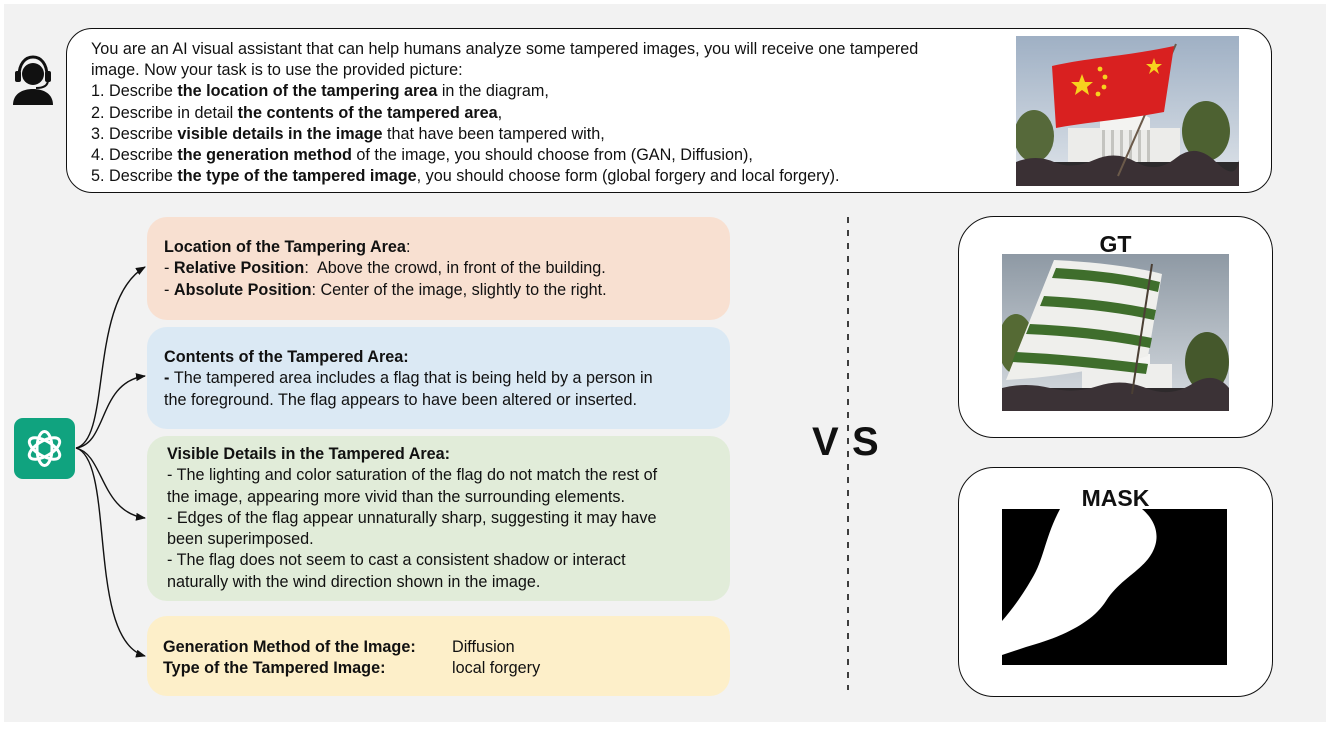 The width and height of the screenshot is (1334, 745). I want to click on generation-method-value: Diffusion, so click(483, 647).